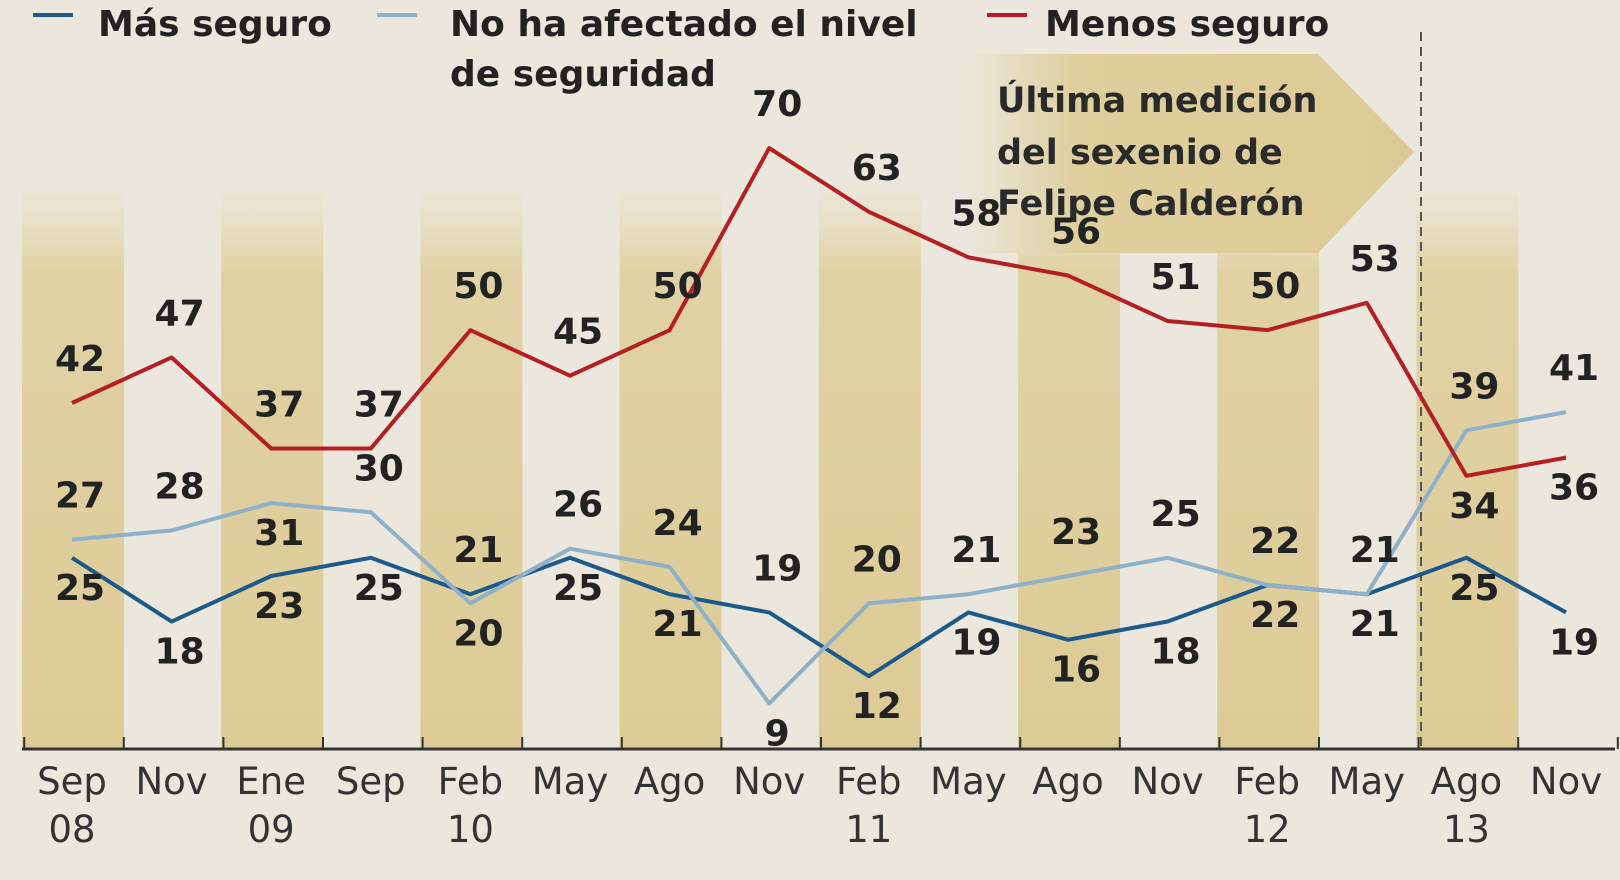 This screenshot has height=880, width=1620. Describe the element at coordinates (777, 104) in the screenshot. I see `data-label: 70` at that location.